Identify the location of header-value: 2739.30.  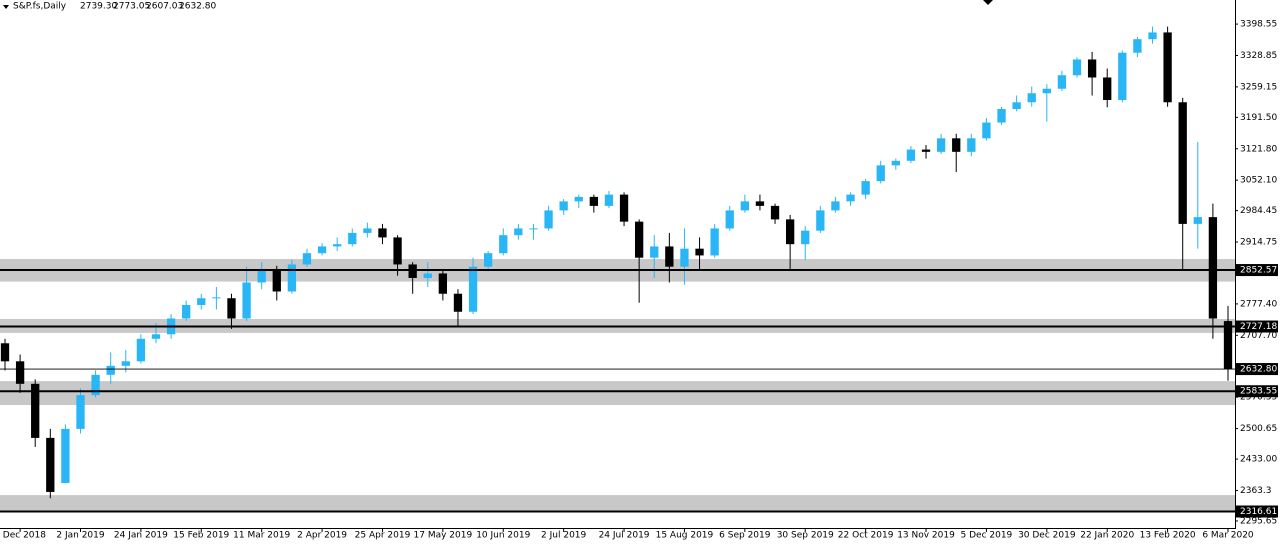
(98, 7).